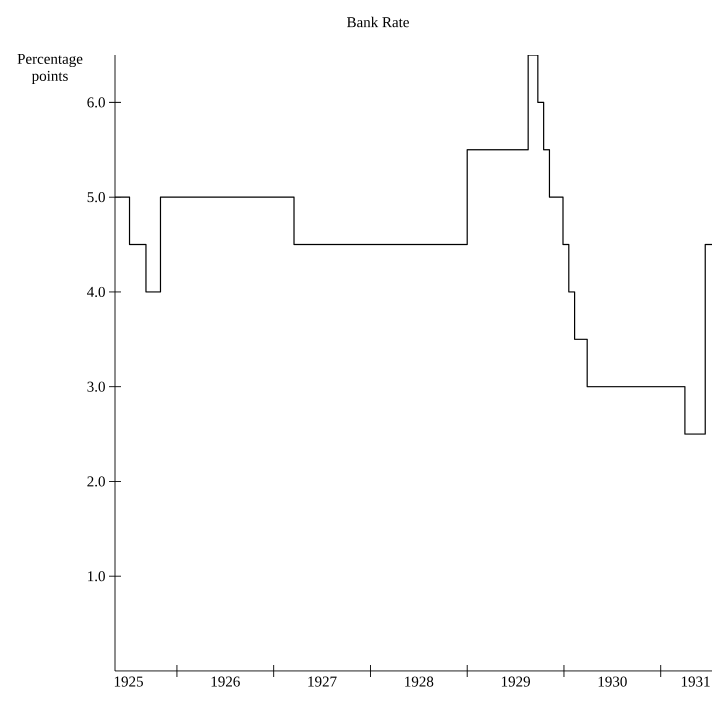  I want to click on chart-title: Bank Rate, so click(377, 22).